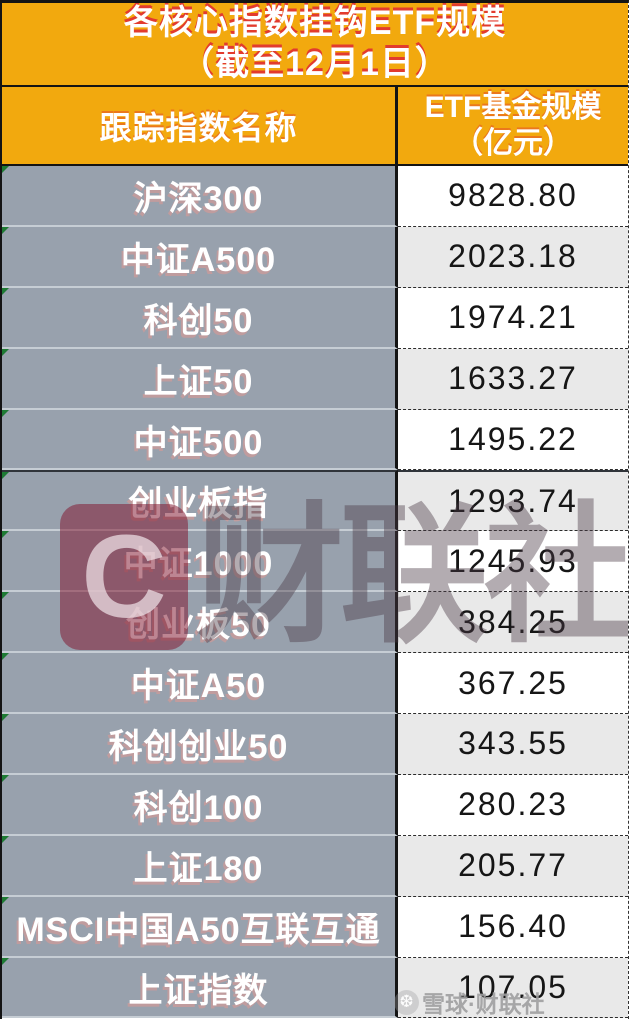 This screenshot has width=629, height=1019. I want to click on table-header: 跟踪指数名称 ETF基金规模 （亿元）, so click(315, 126).